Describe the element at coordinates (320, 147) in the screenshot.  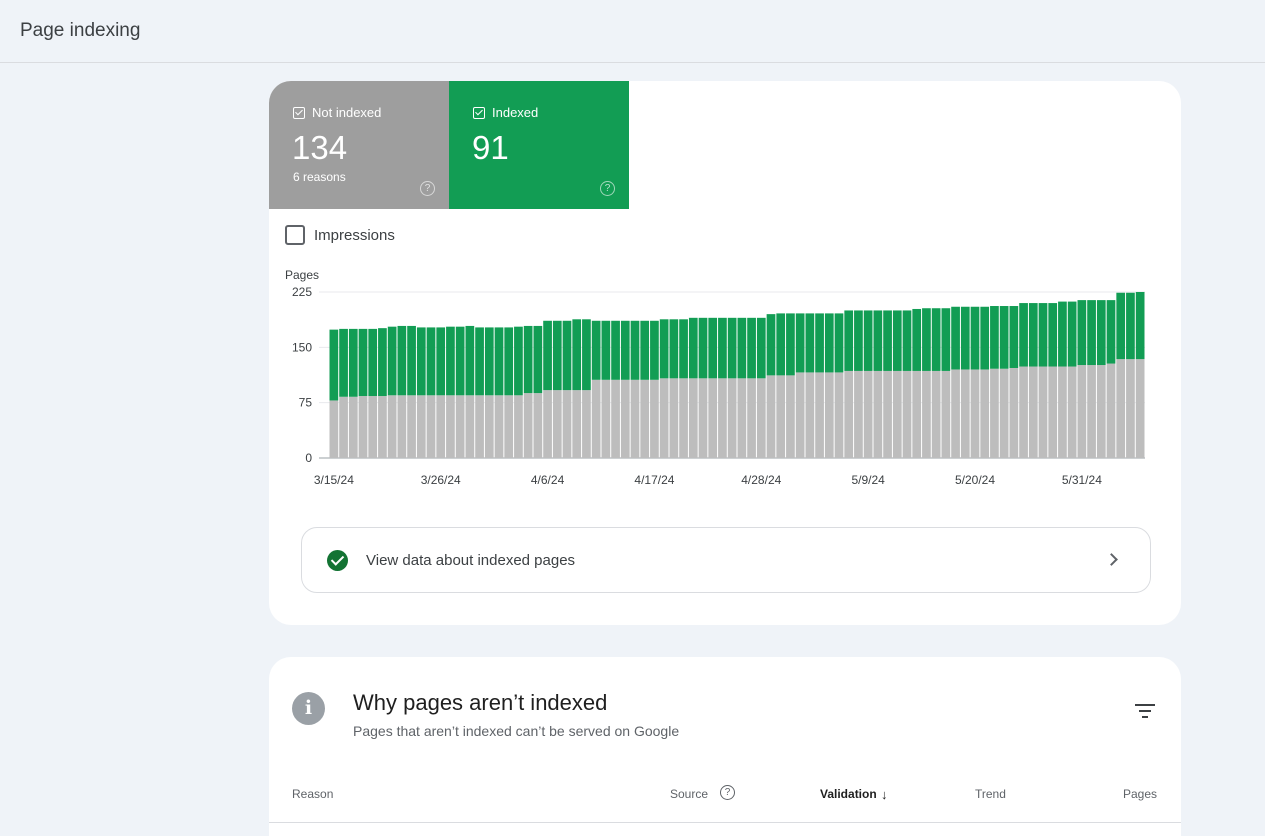
I see `not-indexed-count: 134` at that location.